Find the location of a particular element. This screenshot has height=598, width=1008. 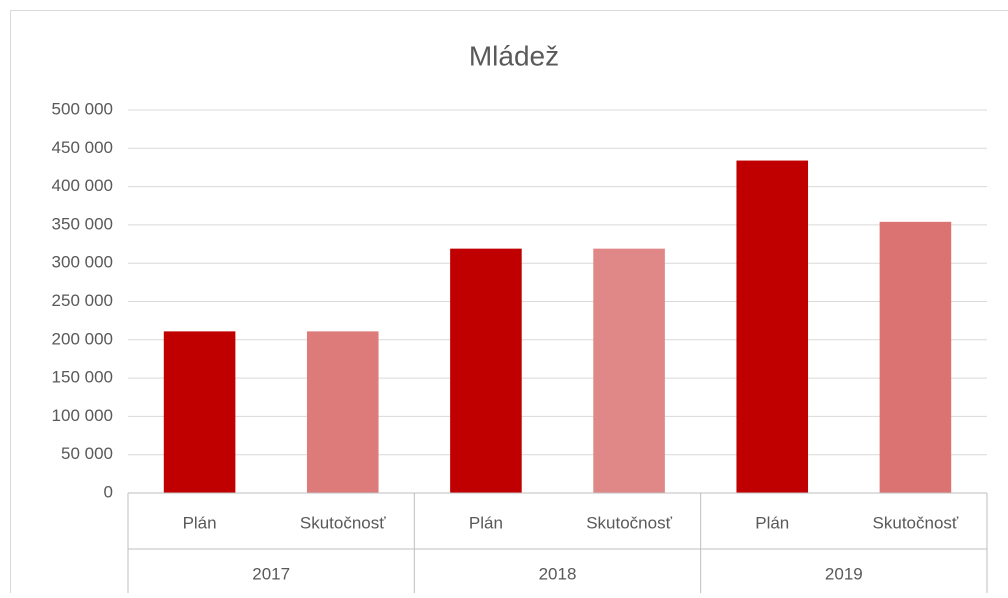

y-tick-label: 300 000 is located at coordinates (82, 262).